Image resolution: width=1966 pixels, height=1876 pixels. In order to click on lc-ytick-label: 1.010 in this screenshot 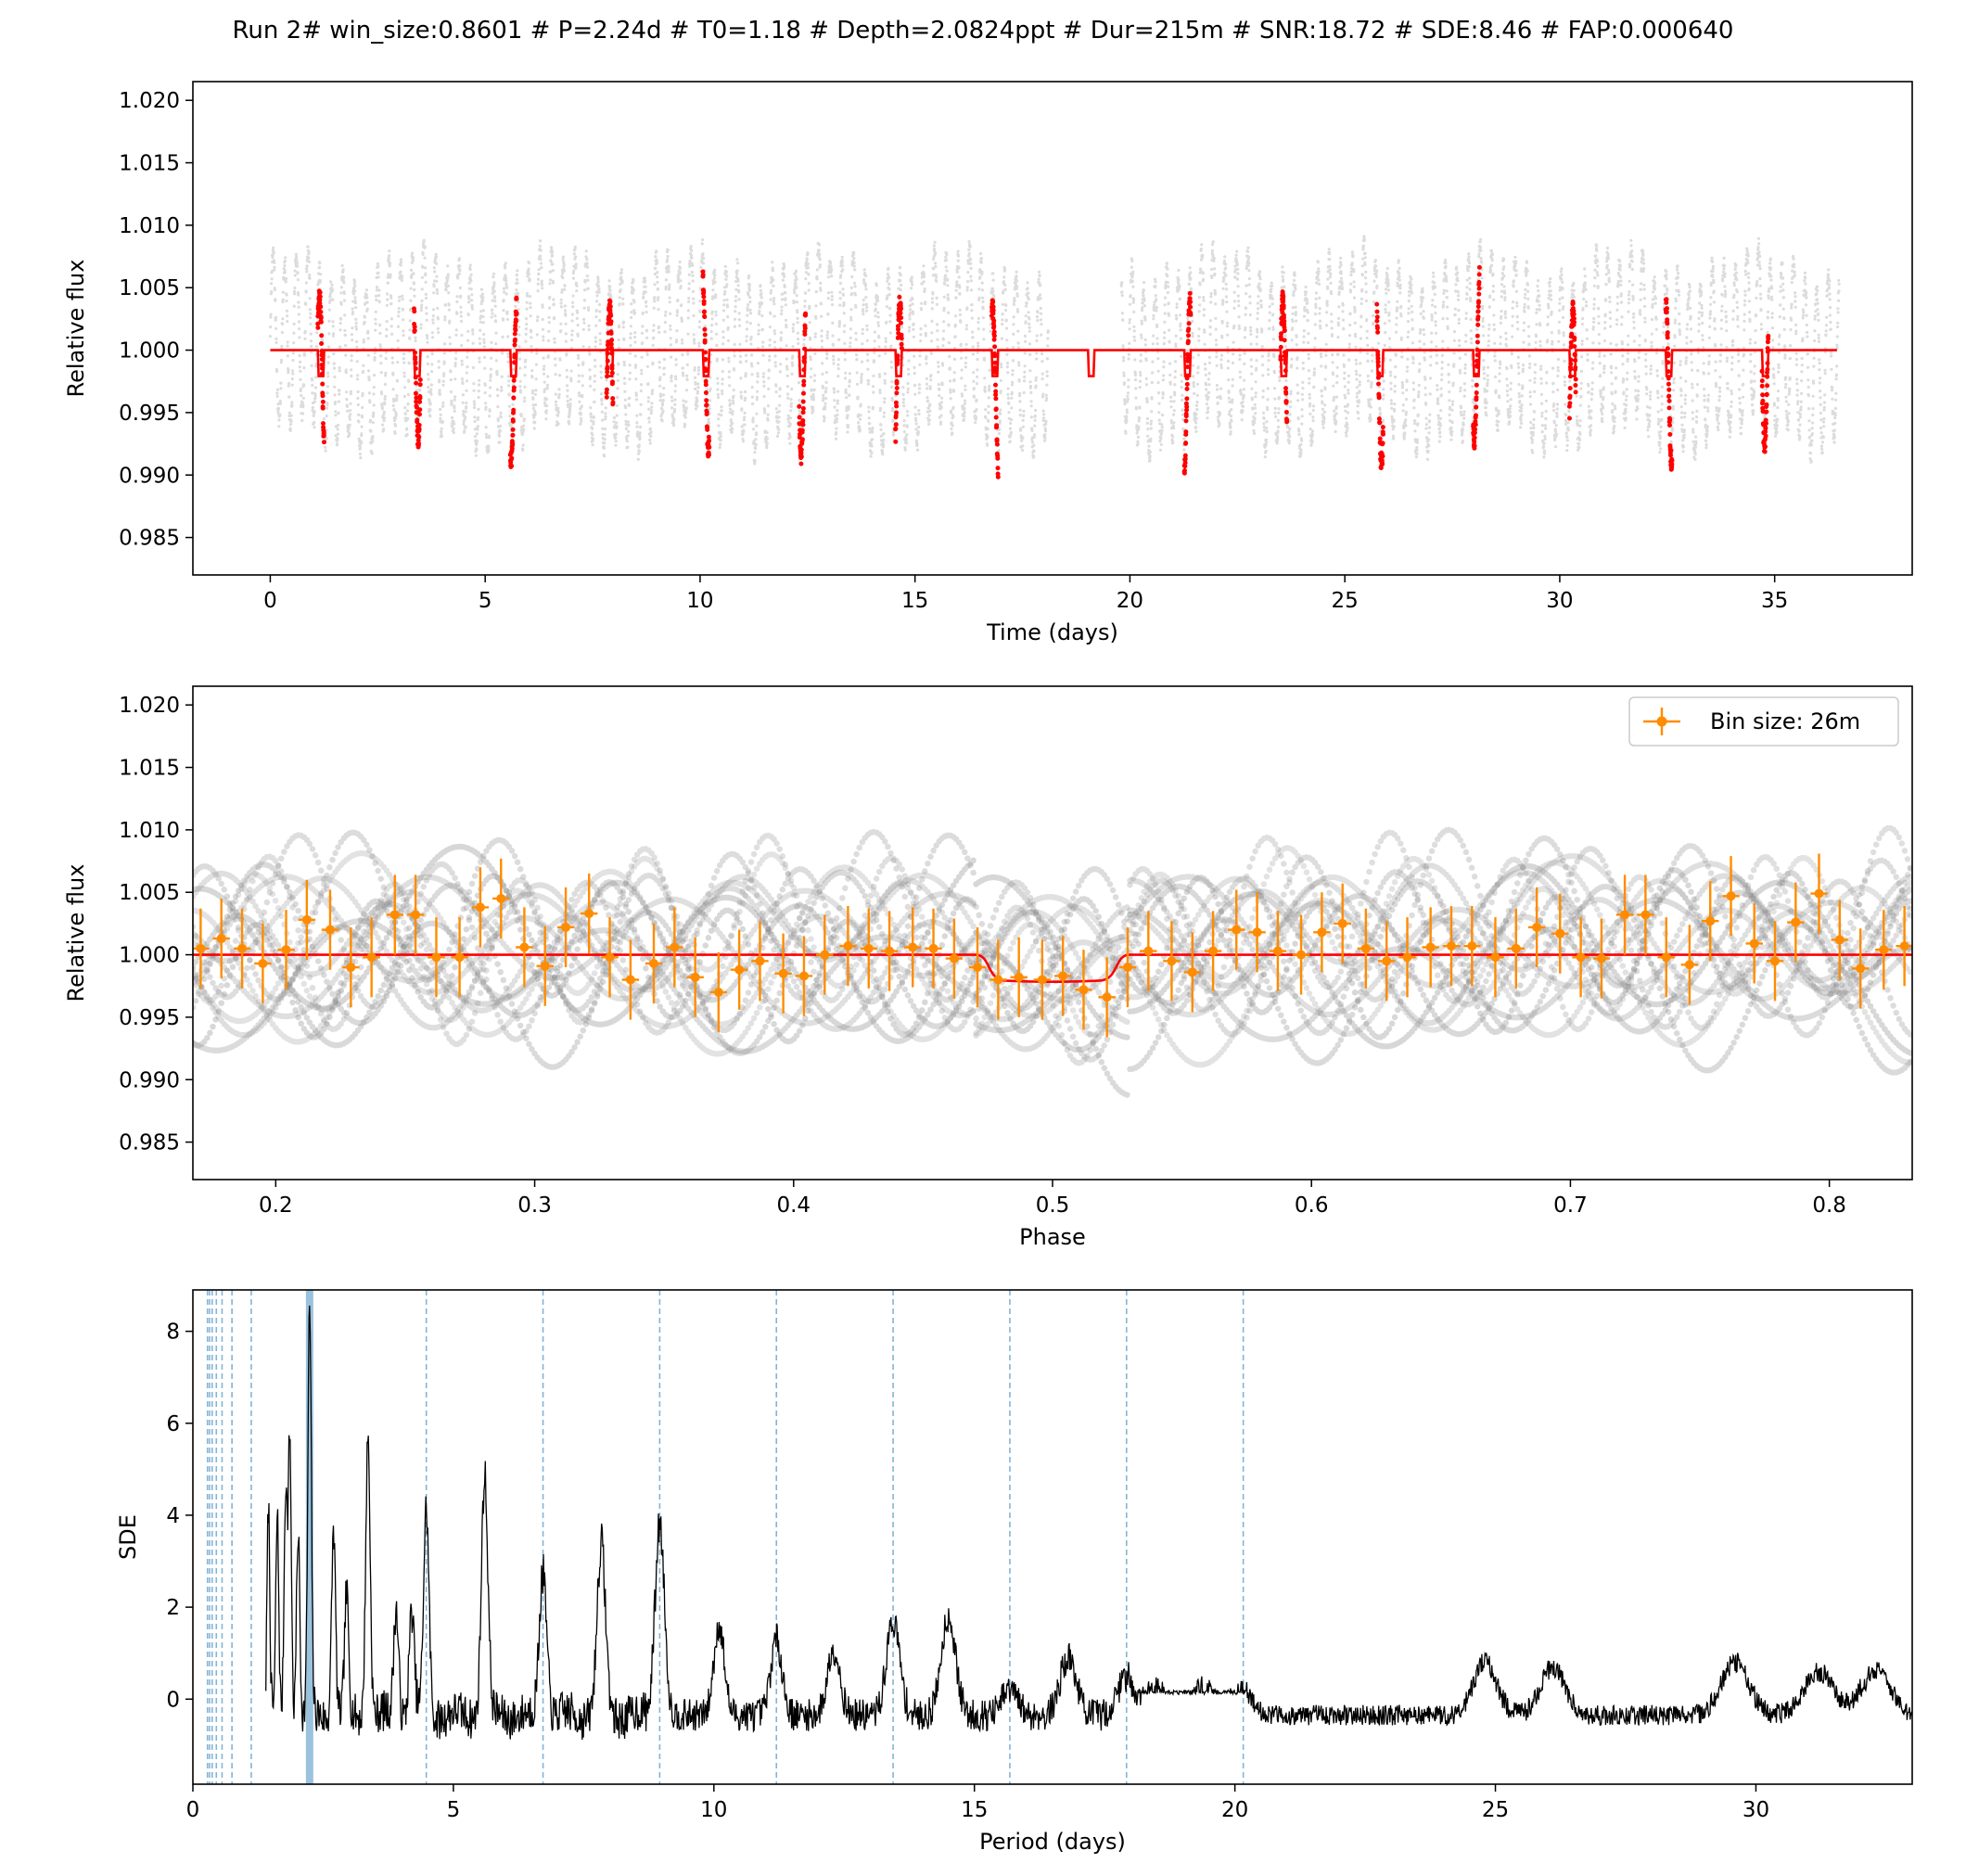, I will do `click(149, 226)`.